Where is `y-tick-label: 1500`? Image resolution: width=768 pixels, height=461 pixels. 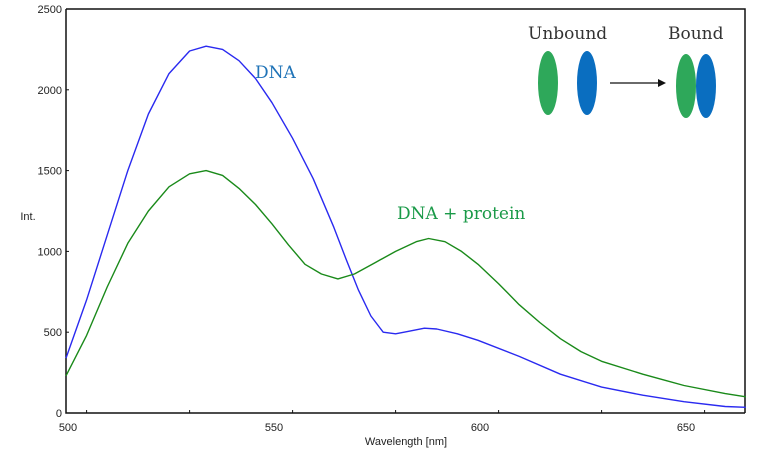
y-tick-label: 1500 is located at coordinates (50, 172).